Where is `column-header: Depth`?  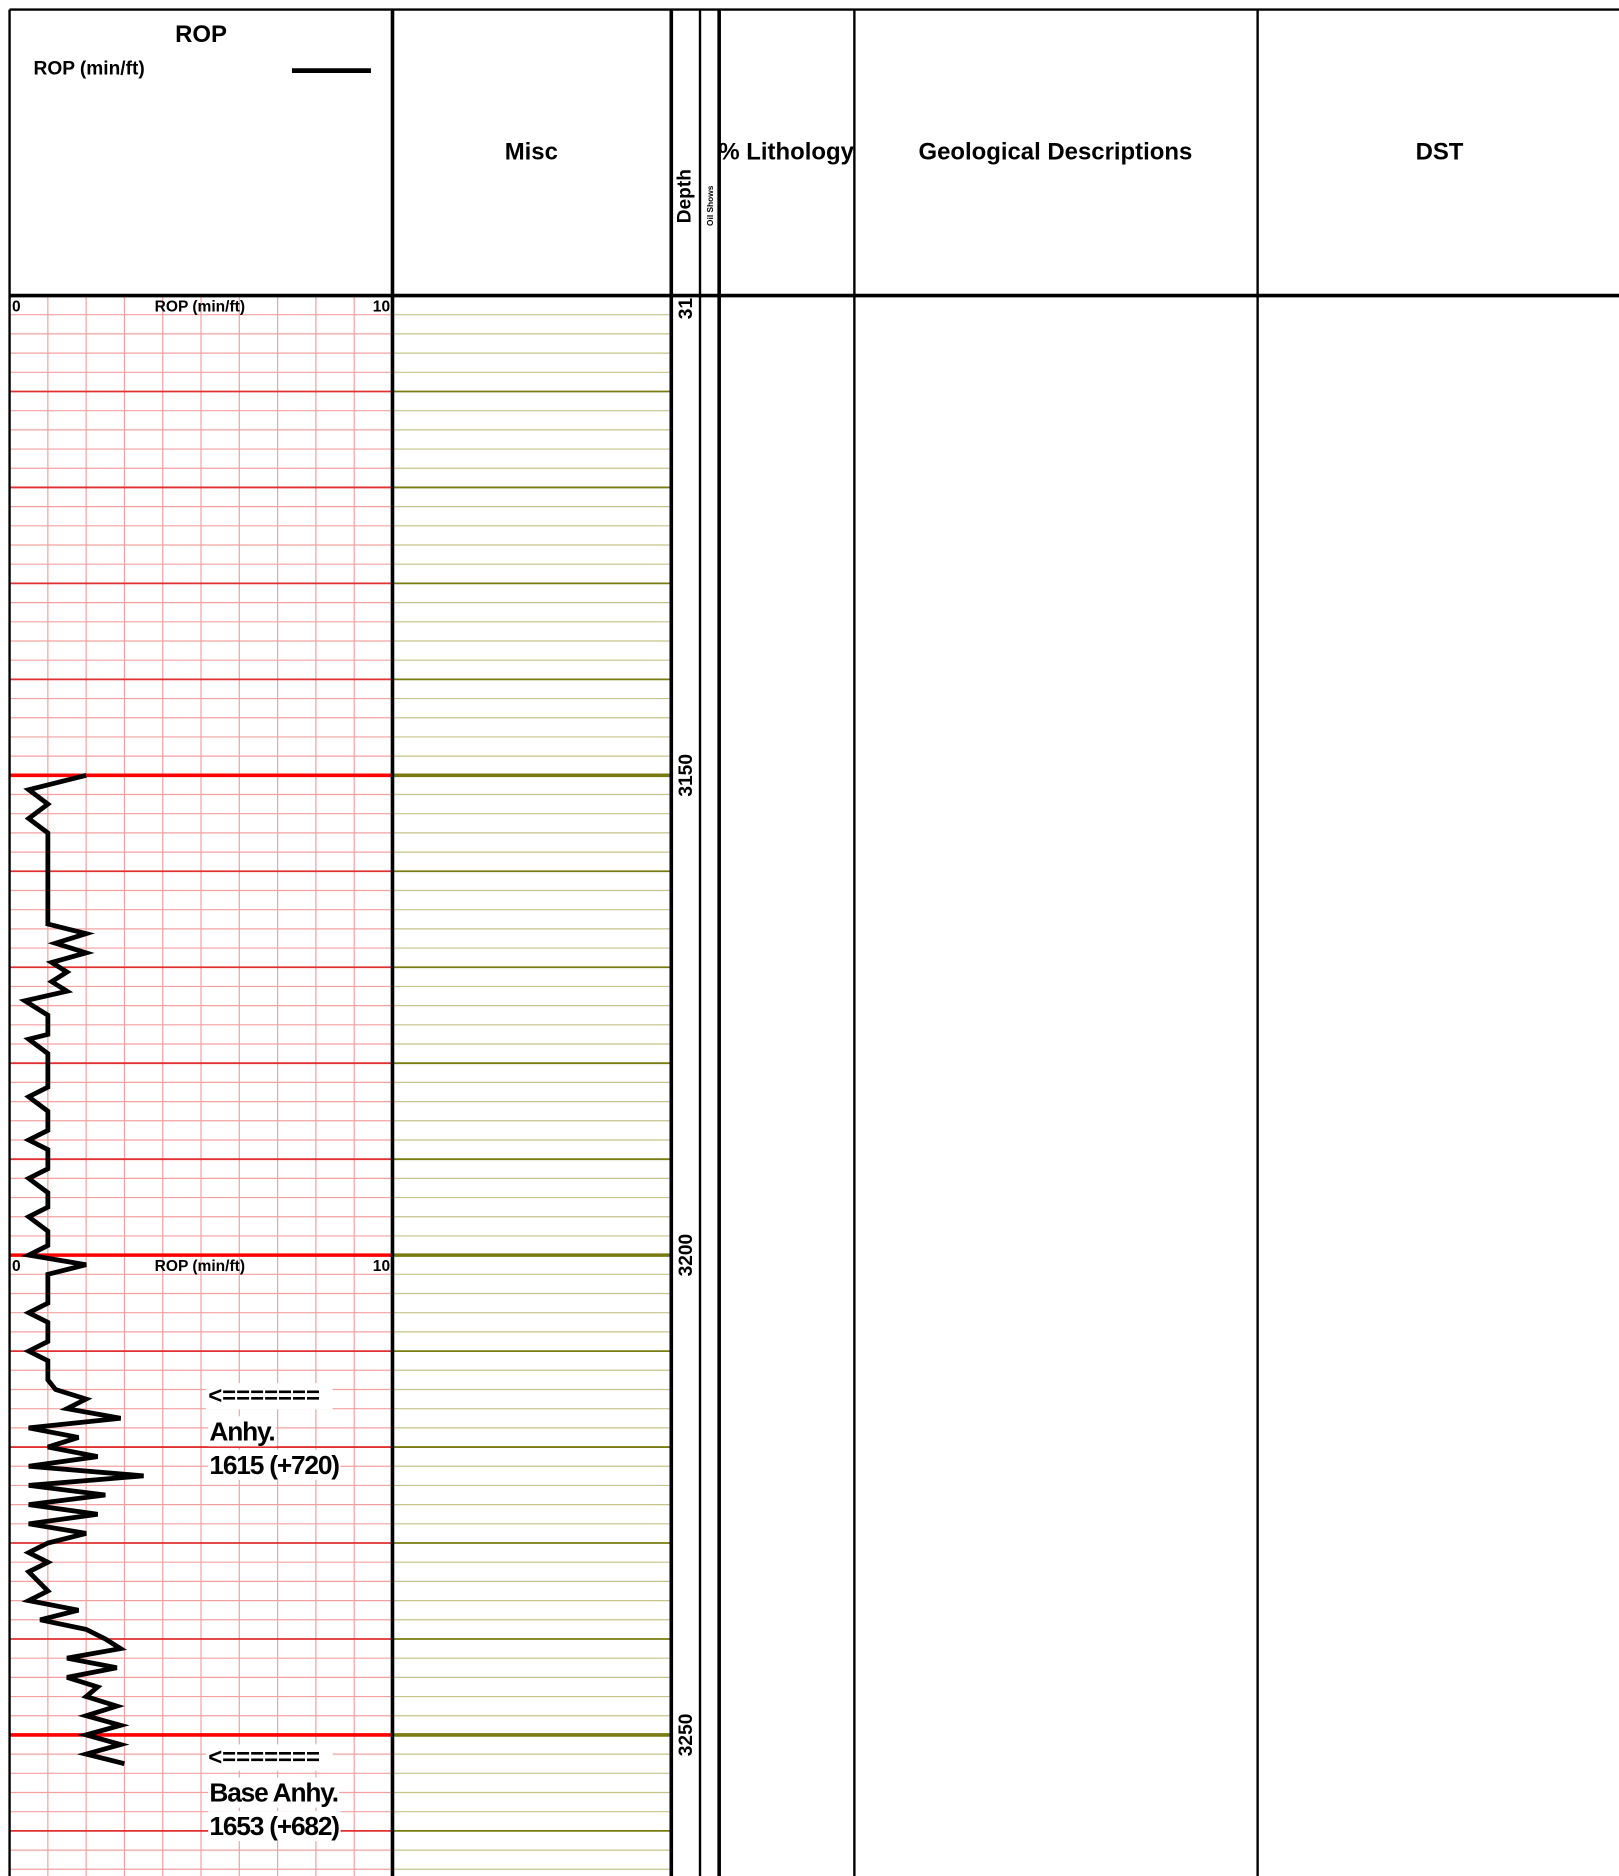 column-header: Depth is located at coordinates (685, 196).